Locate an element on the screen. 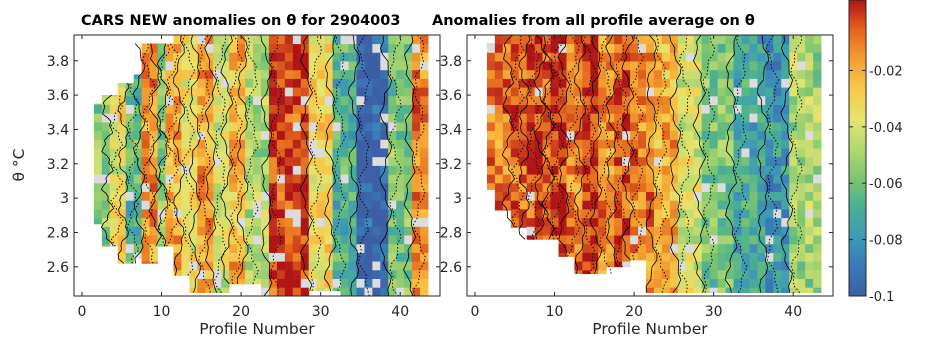 The width and height of the screenshot is (925, 342). x-tick-label: 10 is located at coordinates (555, 312).